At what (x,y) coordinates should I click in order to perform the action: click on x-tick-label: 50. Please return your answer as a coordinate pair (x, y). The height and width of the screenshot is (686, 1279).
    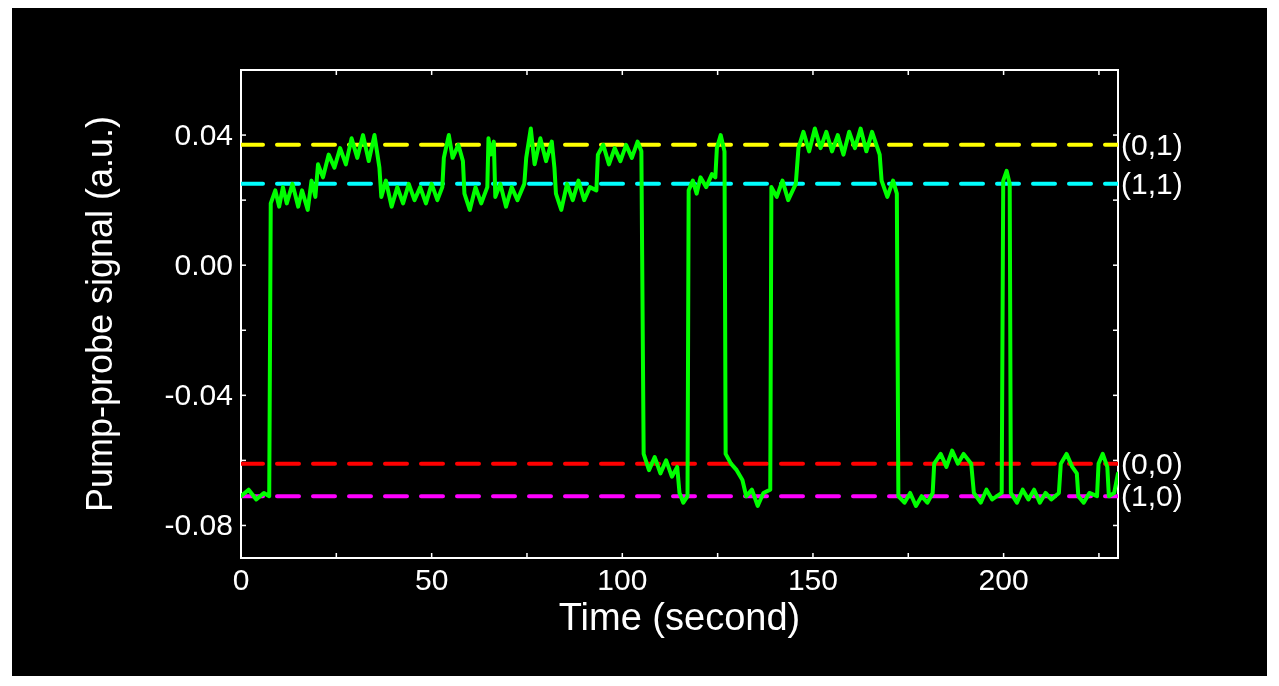
    Looking at the image, I should click on (431, 579).